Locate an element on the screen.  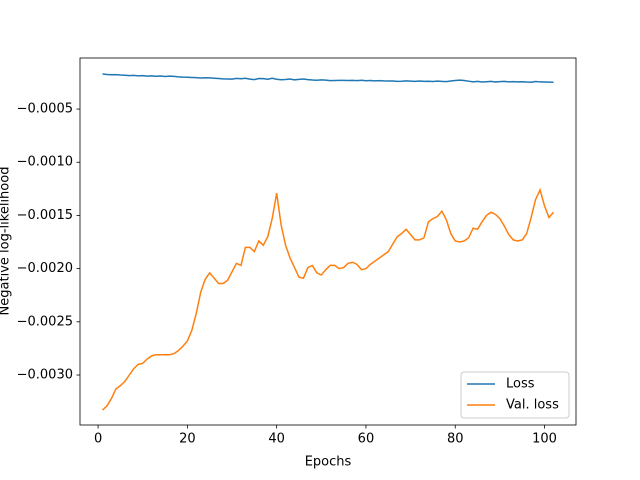
x-tick-label: 40 is located at coordinates (276, 439).